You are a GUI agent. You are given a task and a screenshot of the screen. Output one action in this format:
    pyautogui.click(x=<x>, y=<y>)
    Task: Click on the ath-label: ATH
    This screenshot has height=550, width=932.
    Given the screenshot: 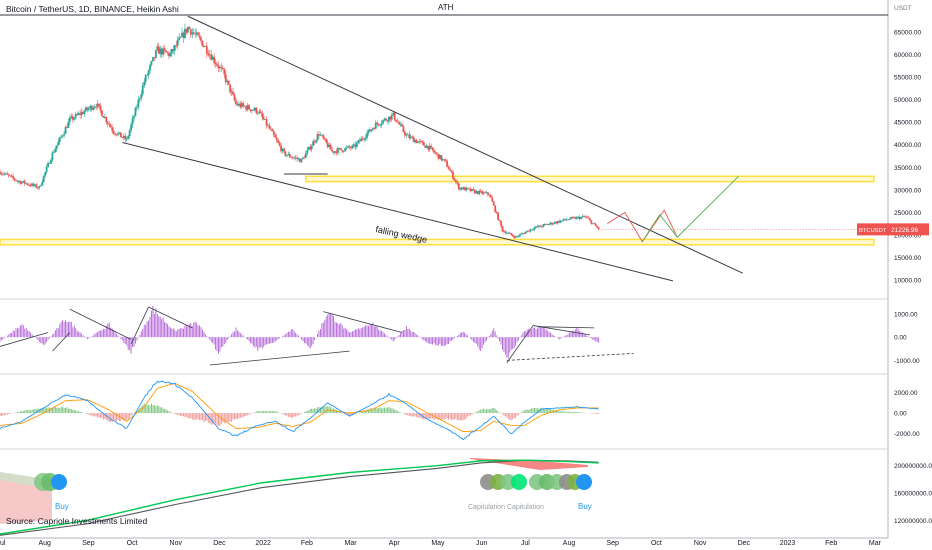 What is the action you would take?
    pyautogui.click(x=446, y=7)
    